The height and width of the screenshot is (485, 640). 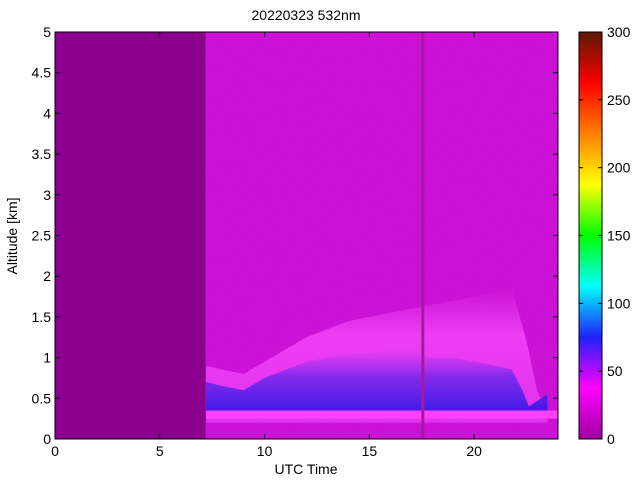 I want to click on x-tick-label: 10, so click(x=265, y=451).